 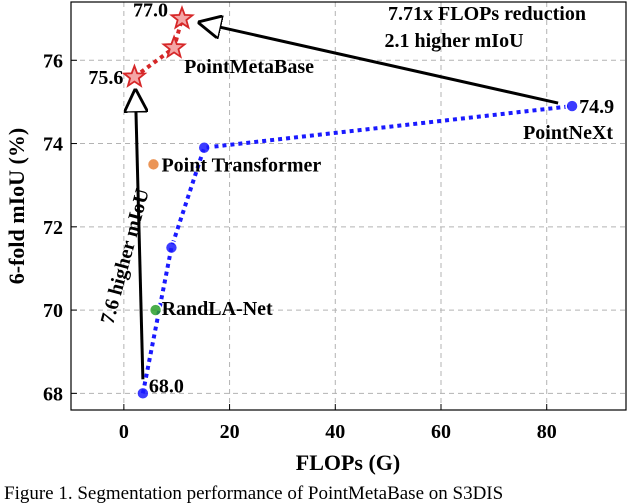 I want to click on x-tick-label: 20, so click(x=230, y=432).